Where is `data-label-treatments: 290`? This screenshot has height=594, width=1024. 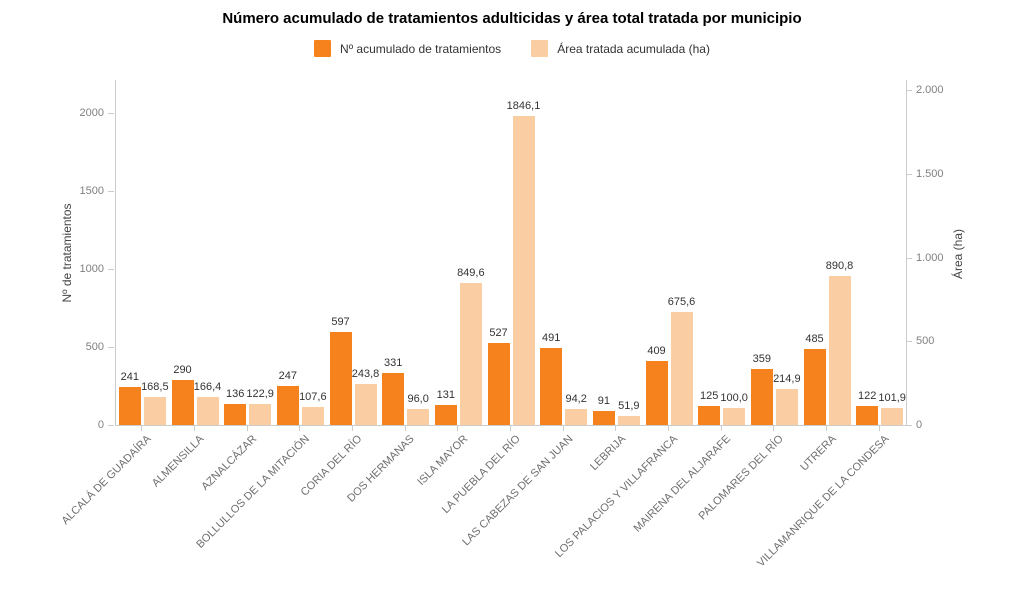
data-label-treatments: 290 is located at coordinates (182, 369).